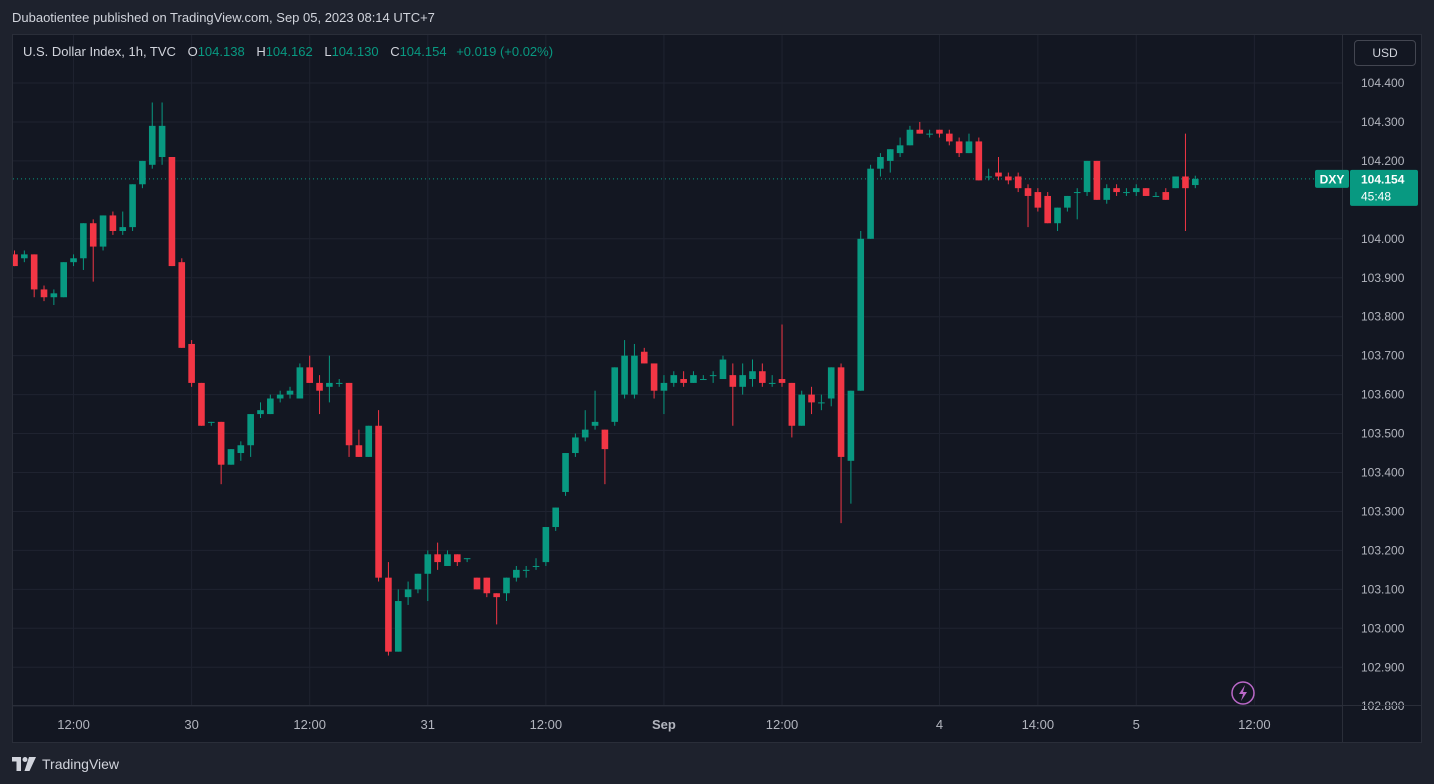 The image size is (1434, 784). I want to click on lightning-icon, so click(1243, 693).